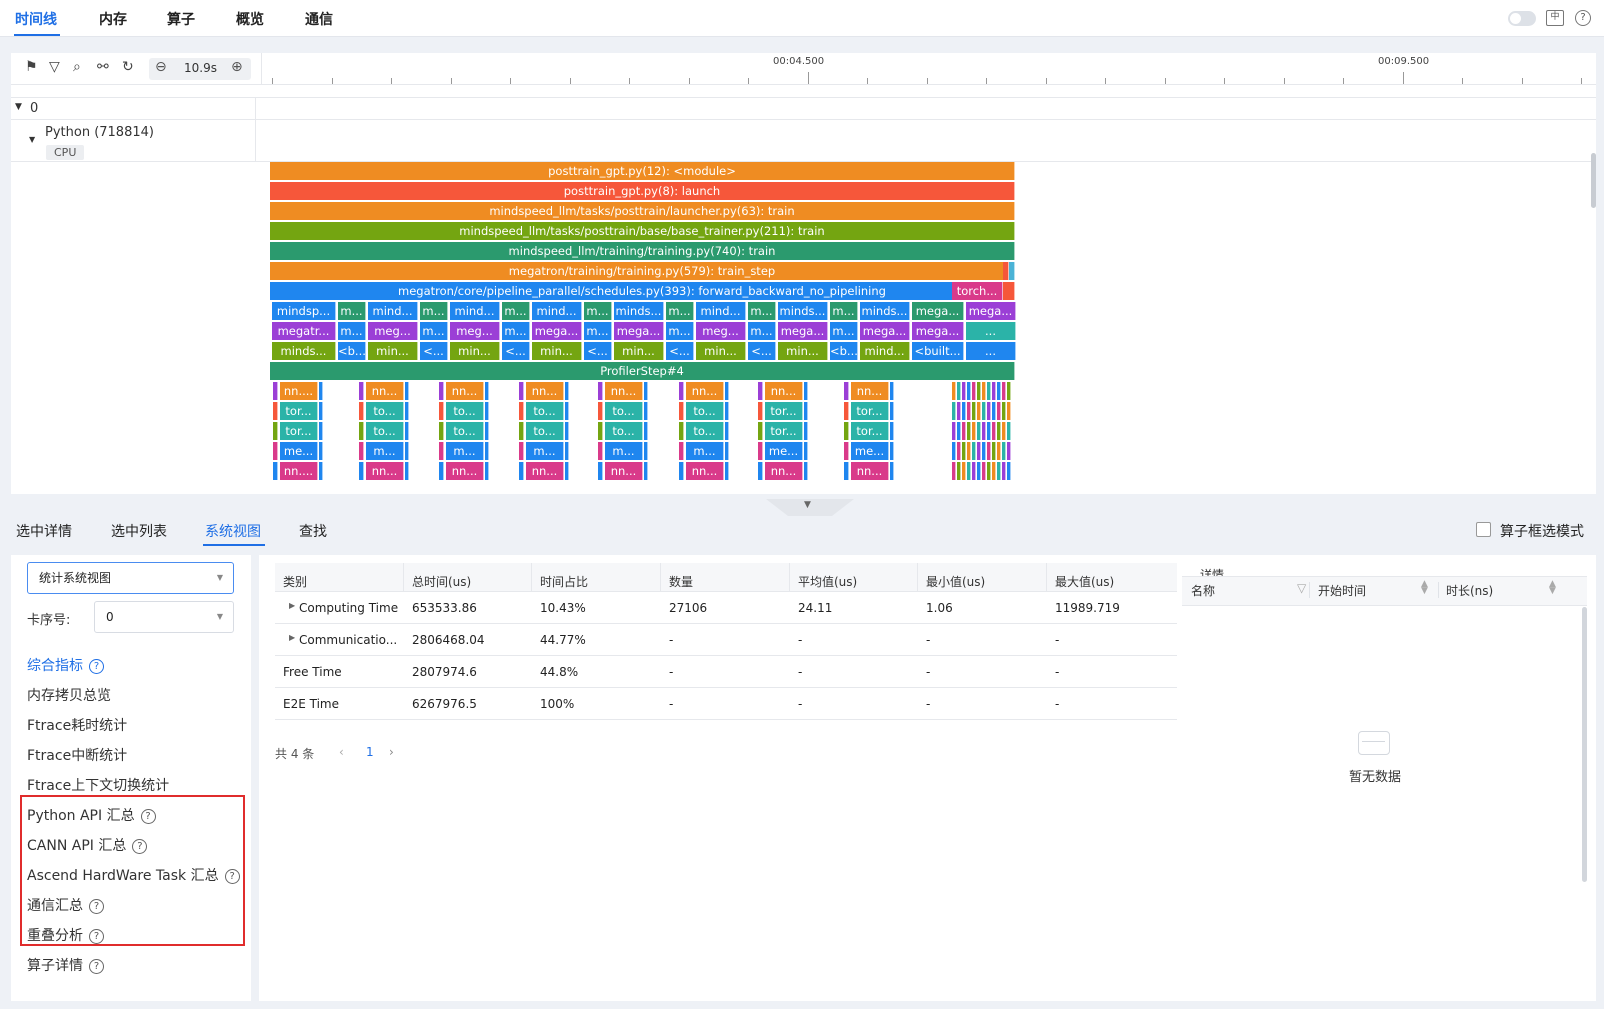 This screenshot has width=1604, height=1009. What do you see at coordinates (642, 171) in the screenshot?
I see `flame-frame: posttrain_gpt.py(12): <module>` at bounding box center [642, 171].